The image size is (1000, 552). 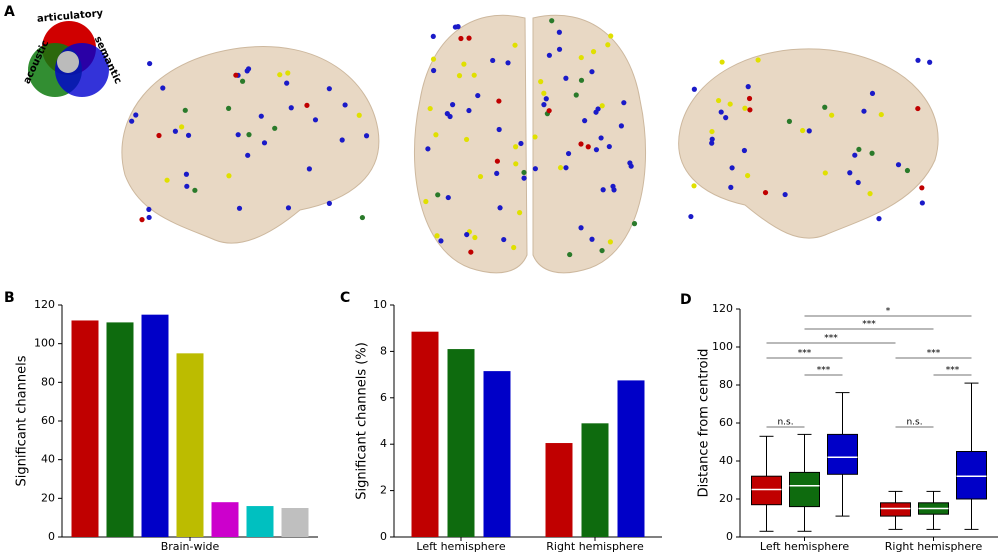 What do you see at coordinates (9, 298) in the screenshot?
I see `panel-label: B` at bounding box center [9, 298].